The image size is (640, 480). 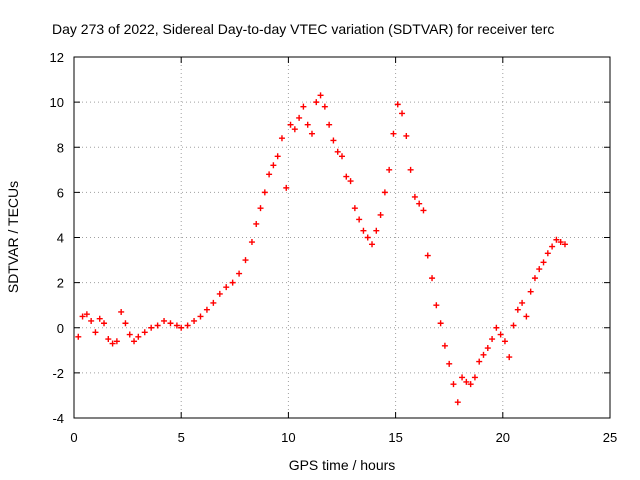 What do you see at coordinates (342, 465) in the screenshot?
I see `x-axis-label: GPS time / hours` at bounding box center [342, 465].